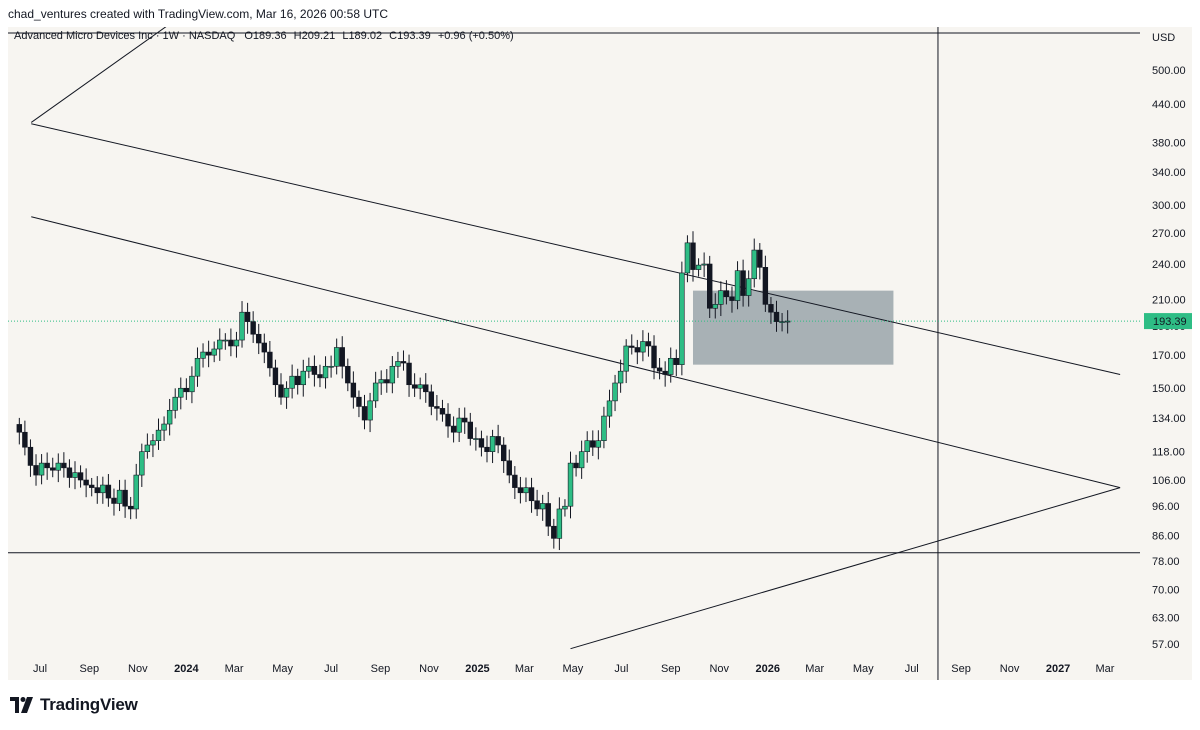 Image resolution: width=1200 pixels, height=730 pixels. I want to click on legend-close: 193.39, so click(414, 36).